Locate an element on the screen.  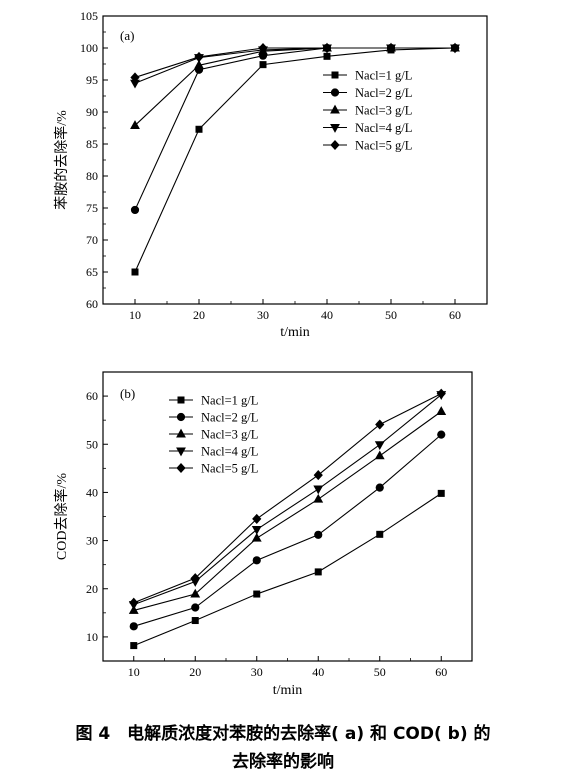
y-tick-label: 75 is located at coordinates (92, 208).